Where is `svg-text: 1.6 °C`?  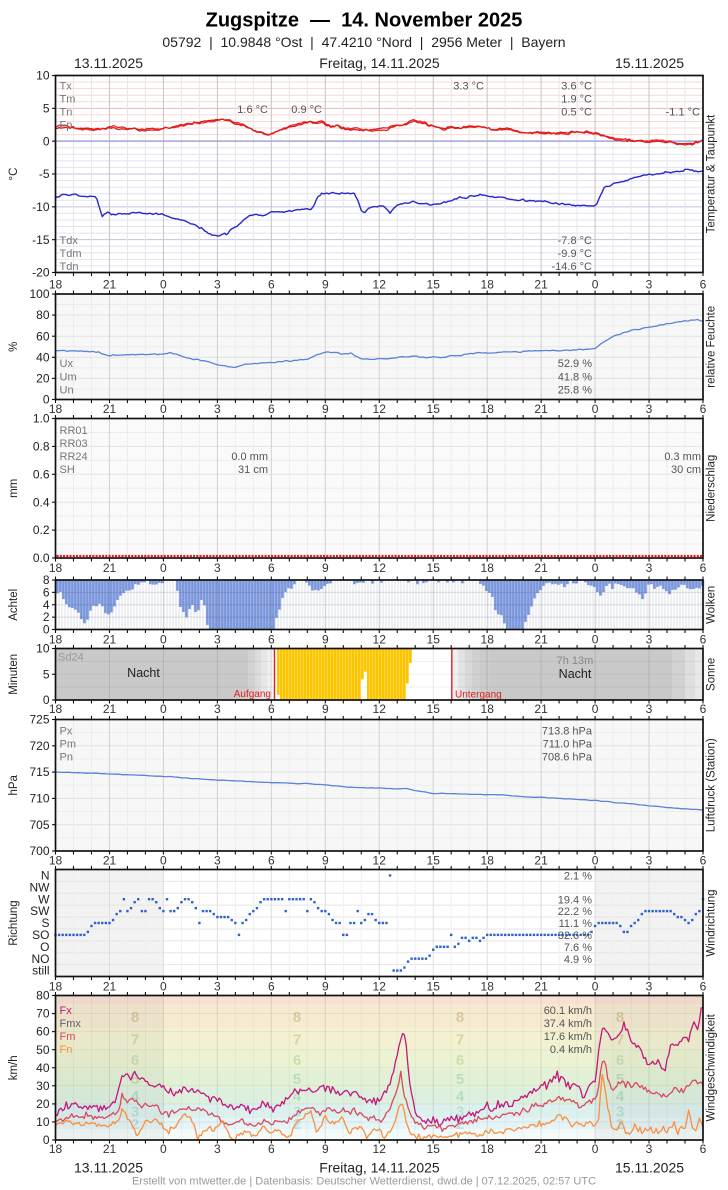
svg-text: 1.6 °C is located at coordinates (252, 110).